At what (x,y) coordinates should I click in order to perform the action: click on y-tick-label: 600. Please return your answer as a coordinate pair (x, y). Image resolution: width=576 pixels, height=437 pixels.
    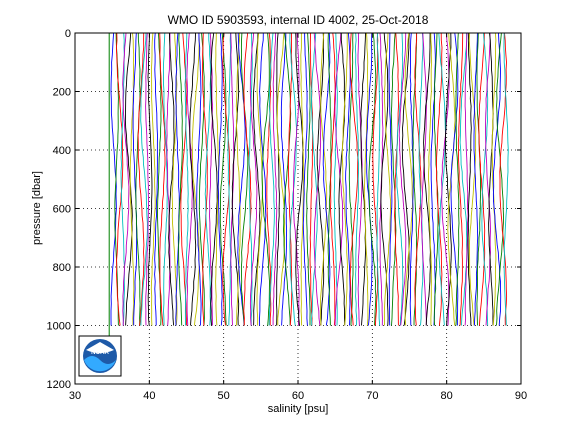
    Looking at the image, I should click on (62, 210).